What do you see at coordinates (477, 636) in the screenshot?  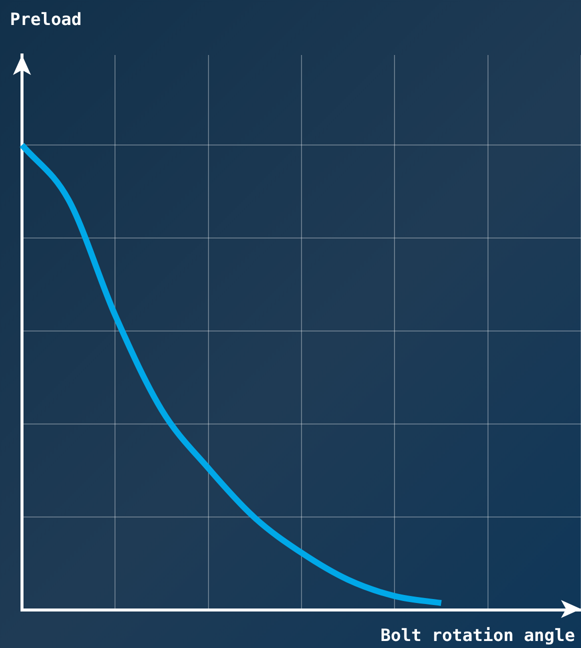 I see `x-axis-title: Bolt rotation angle` at bounding box center [477, 636].